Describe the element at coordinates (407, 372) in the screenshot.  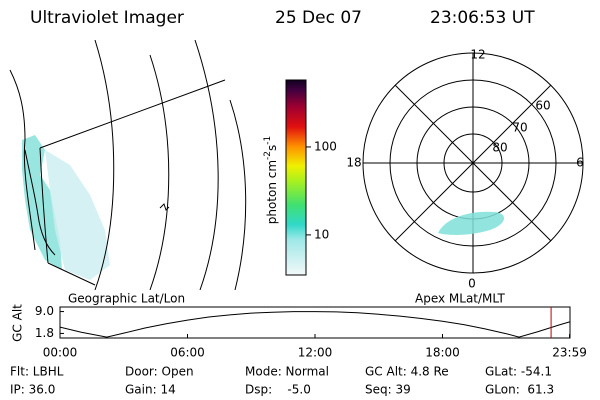
I see `info-field: GC Alt: 4.8 Re` at that location.